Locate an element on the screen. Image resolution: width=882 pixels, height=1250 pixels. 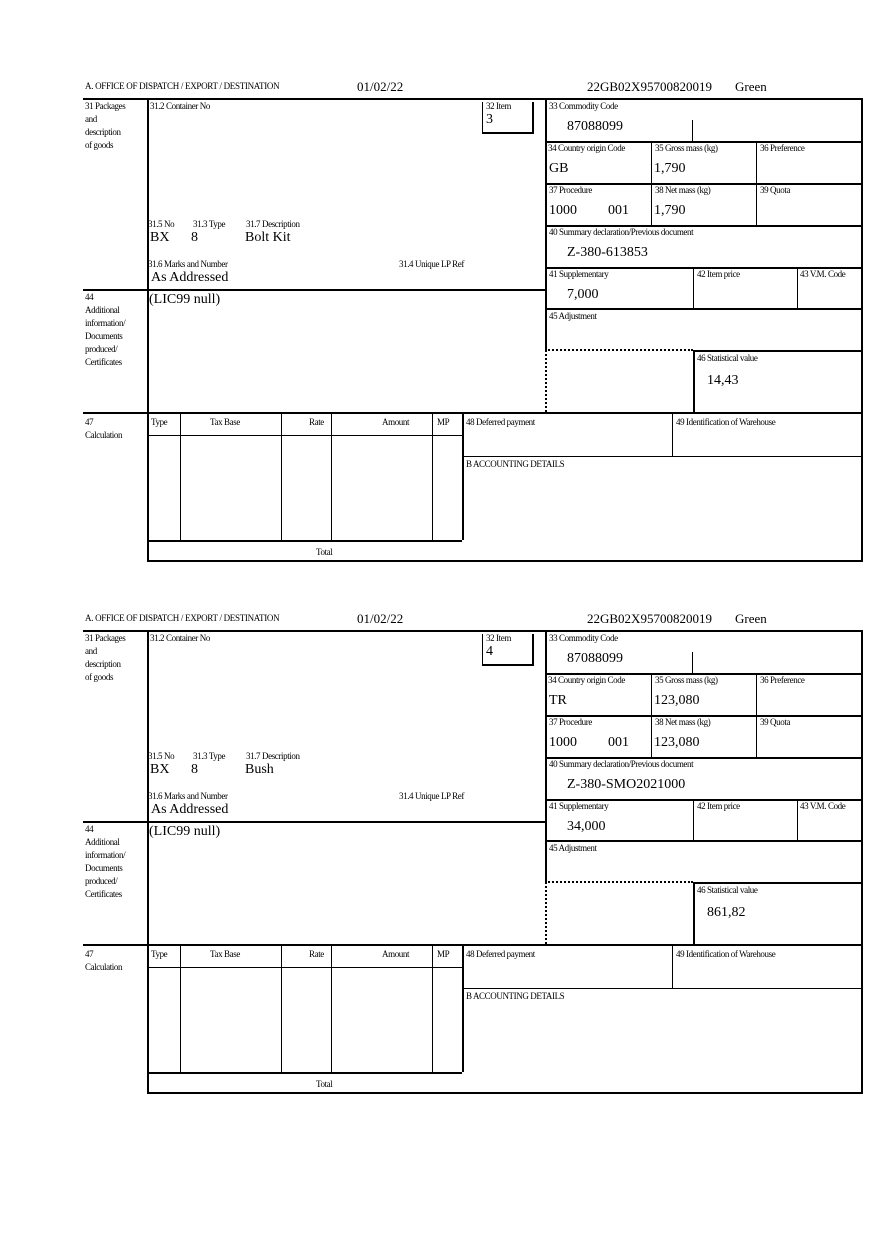
summary-declaration-value: Z-380-SMO2021000 is located at coordinates (626, 784).